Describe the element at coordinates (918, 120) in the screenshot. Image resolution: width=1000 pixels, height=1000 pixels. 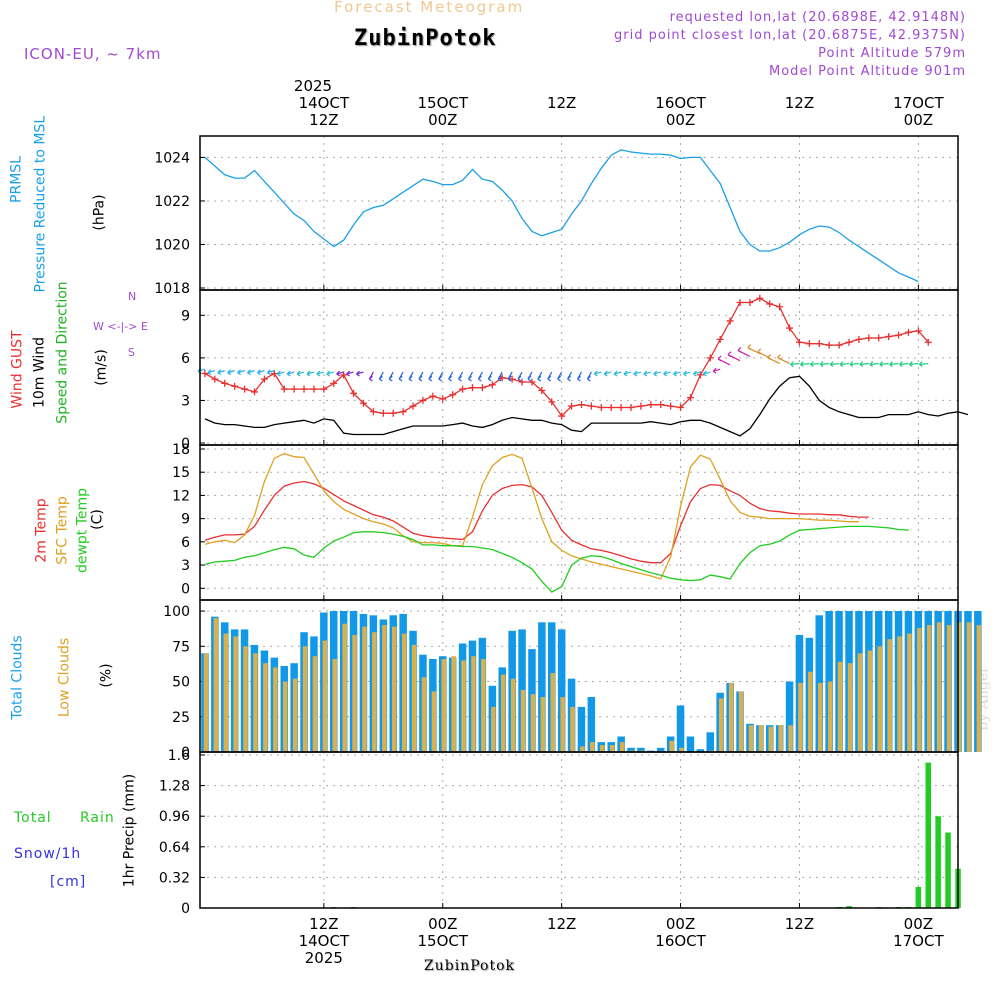
I see `top-time-text: 00Z` at that location.